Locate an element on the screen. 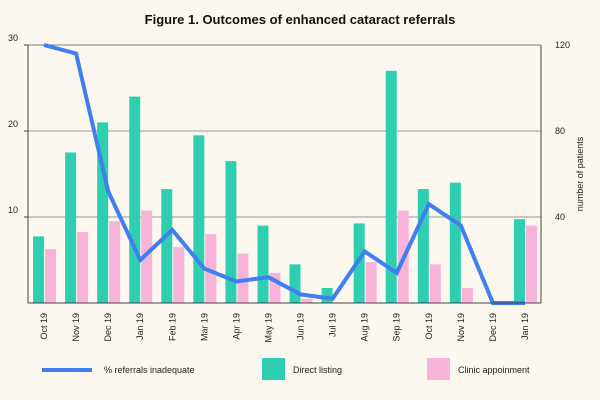  x-tick-label: Apr 19 is located at coordinates (236, 326).